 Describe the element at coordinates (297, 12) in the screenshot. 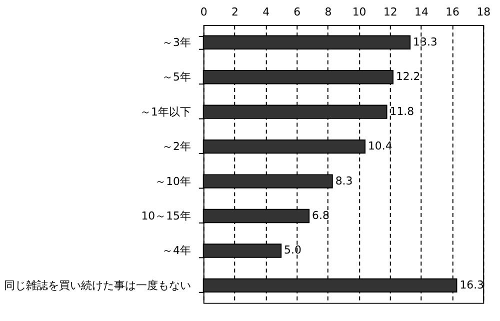

I see `x-tick-label: 6` at that location.